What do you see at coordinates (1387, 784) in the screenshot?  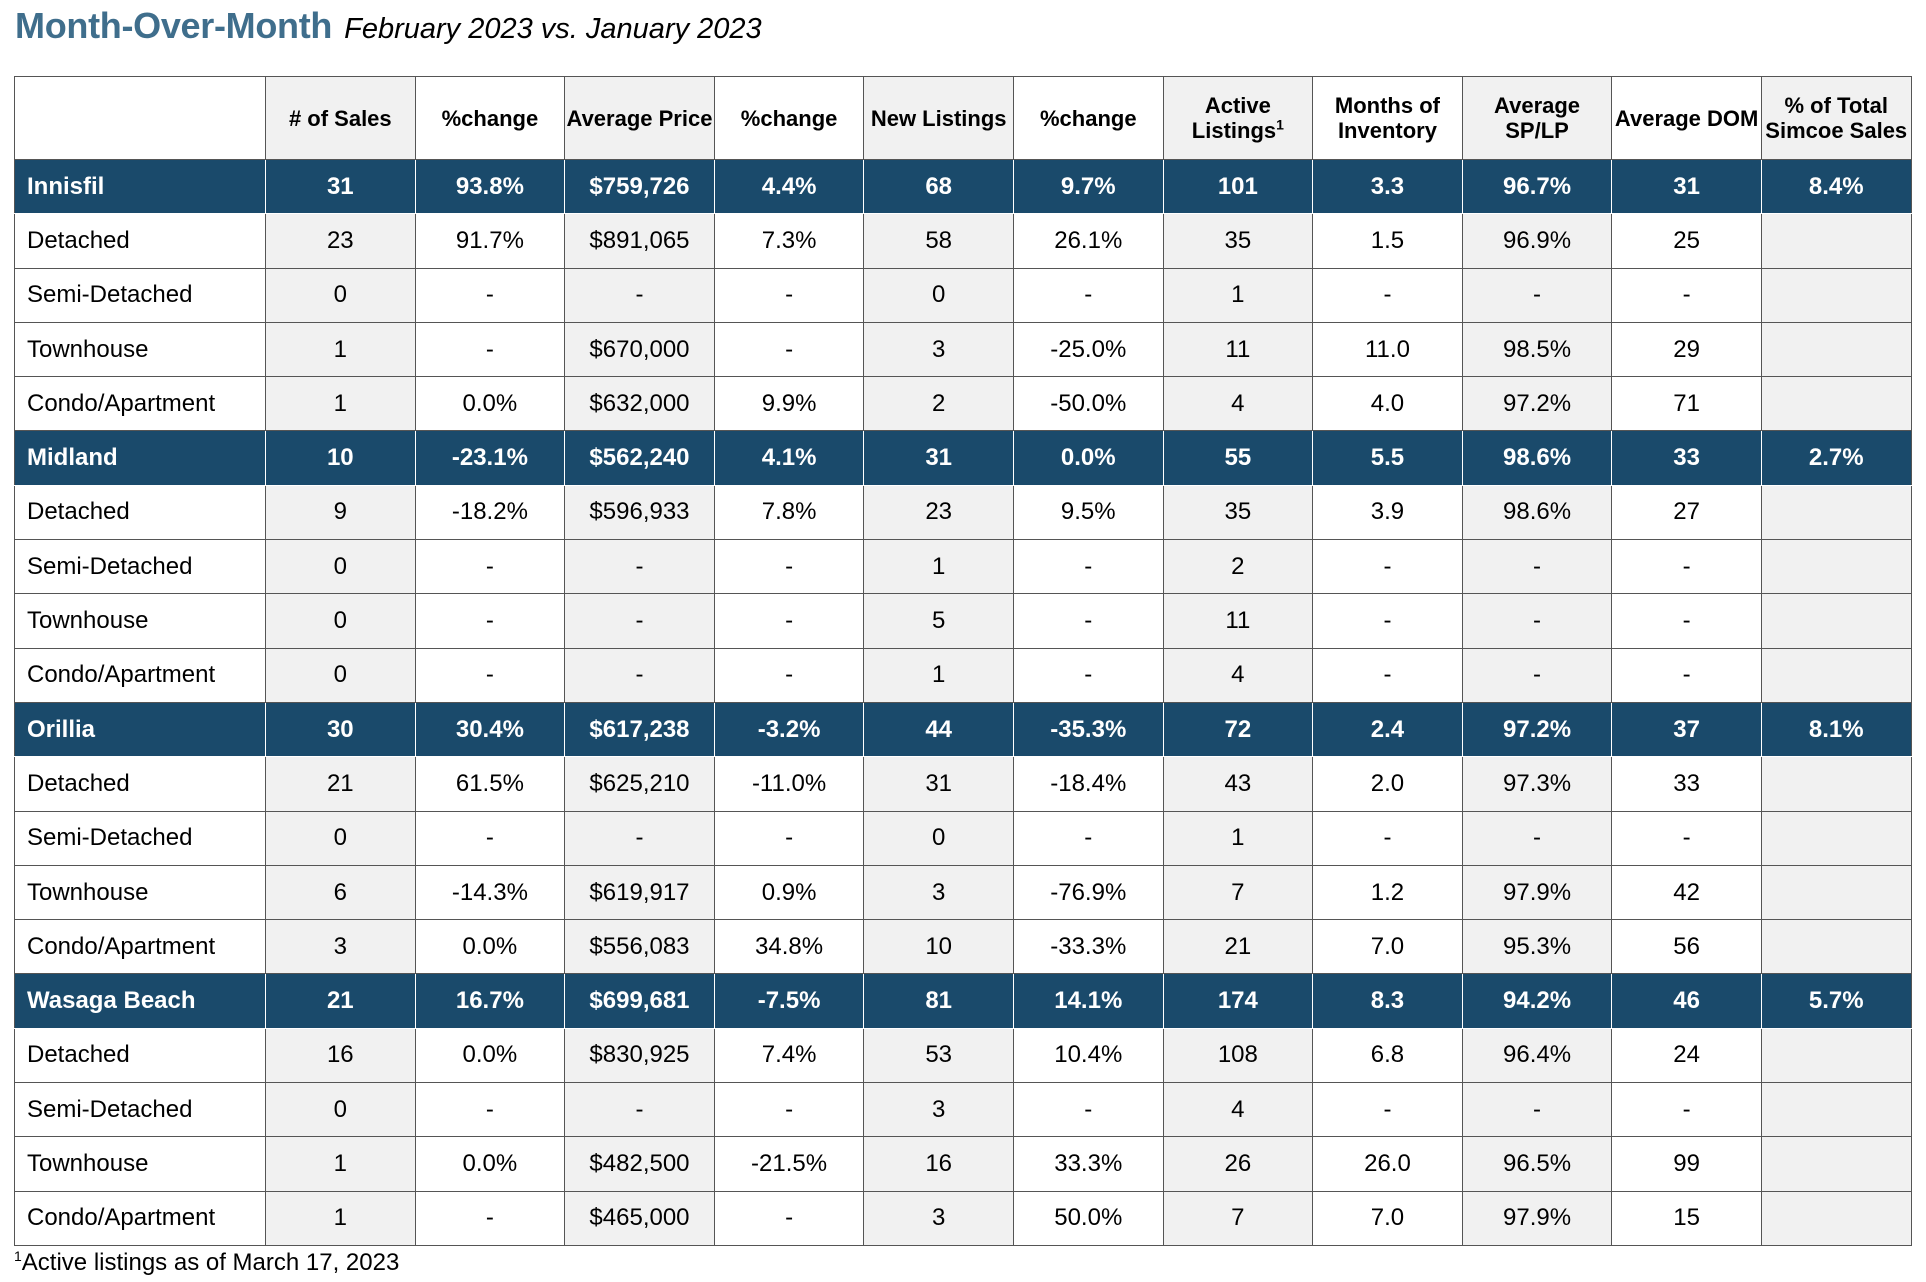 I see `table-cell: 2.0` at bounding box center [1387, 784].